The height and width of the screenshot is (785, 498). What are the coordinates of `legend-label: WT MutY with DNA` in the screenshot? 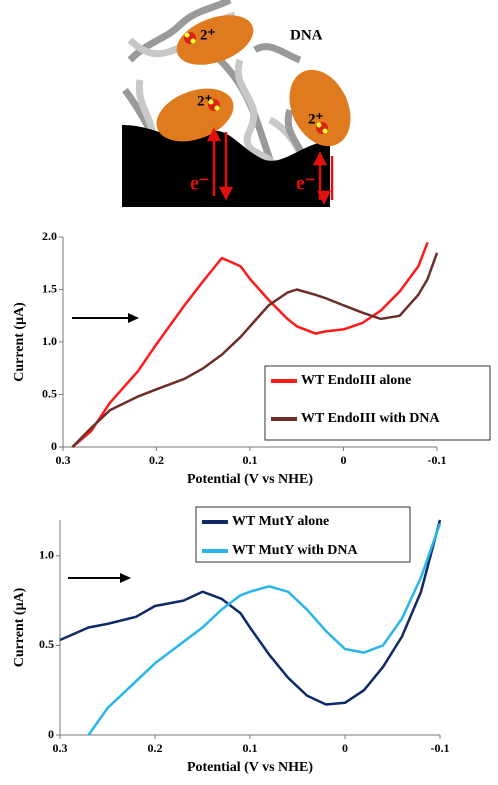 It's located at (295, 550).